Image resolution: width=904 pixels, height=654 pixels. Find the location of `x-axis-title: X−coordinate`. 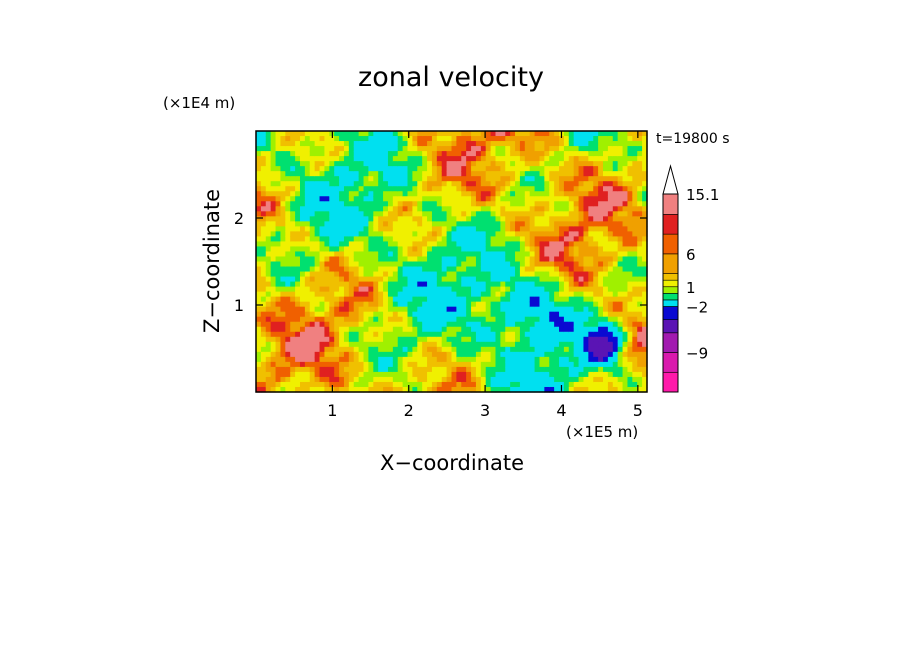

x-axis-title: X−coordinate is located at coordinates (452, 463).